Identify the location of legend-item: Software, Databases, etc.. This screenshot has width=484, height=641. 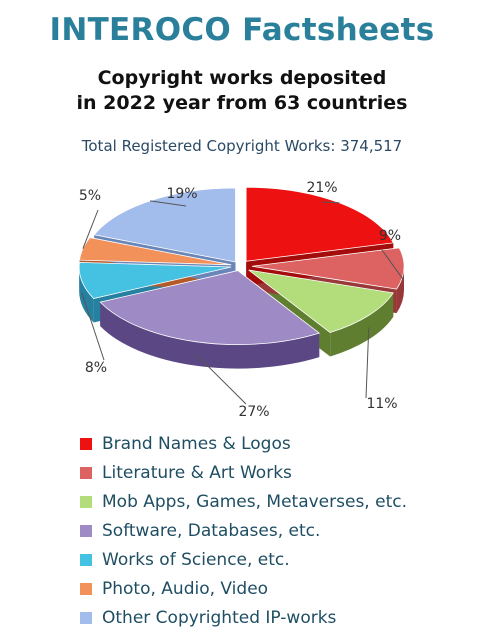
(243, 530).